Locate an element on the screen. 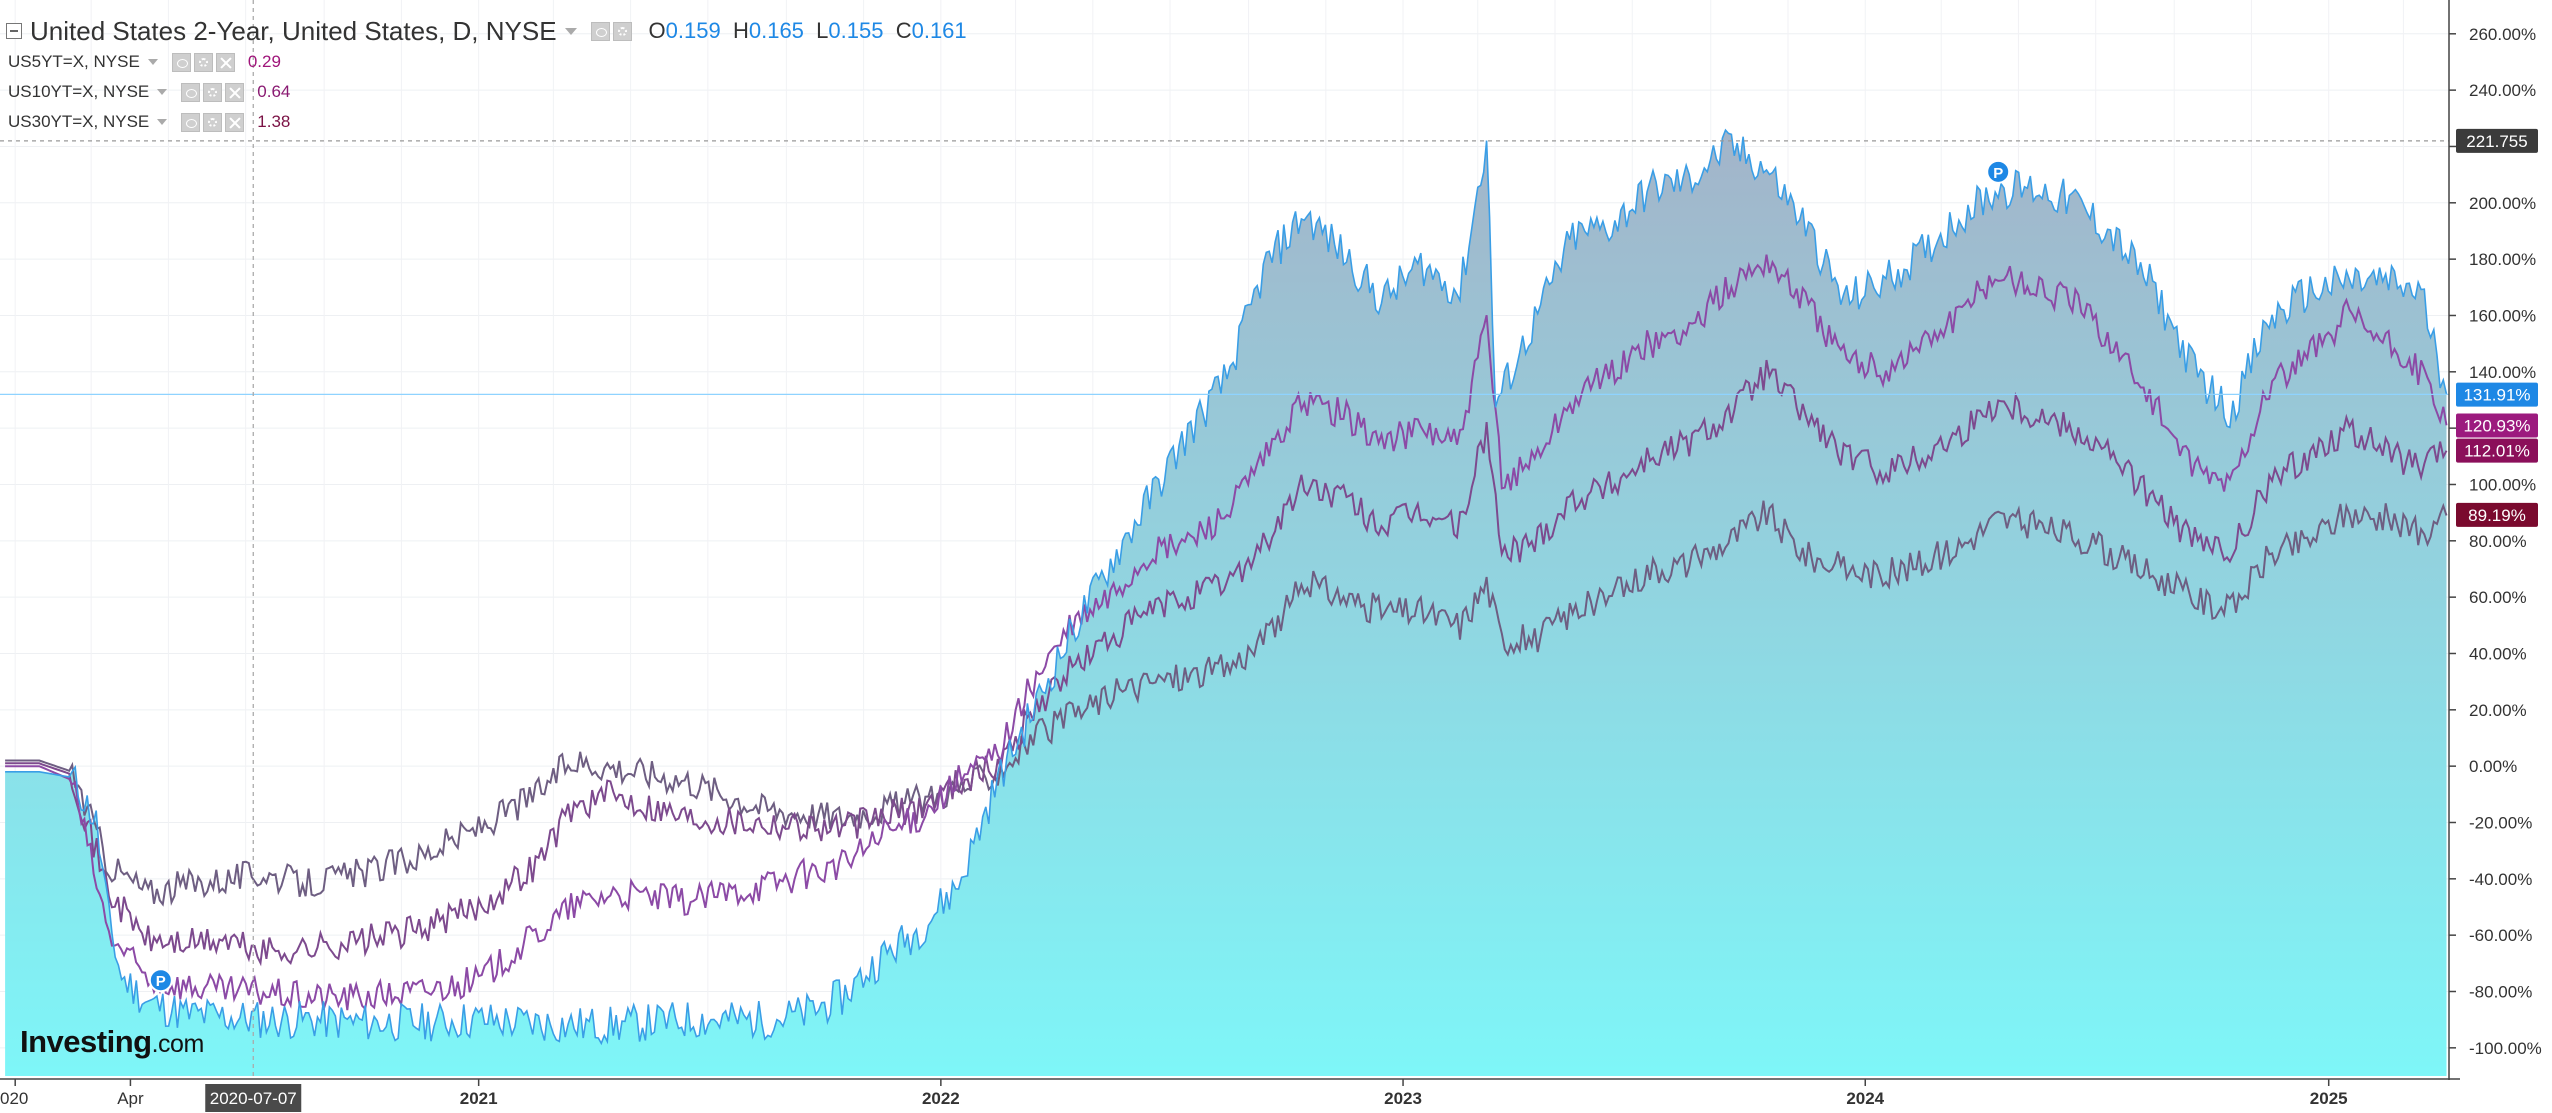  y-tick-label: -20.00% is located at coordinates (2500, 822).